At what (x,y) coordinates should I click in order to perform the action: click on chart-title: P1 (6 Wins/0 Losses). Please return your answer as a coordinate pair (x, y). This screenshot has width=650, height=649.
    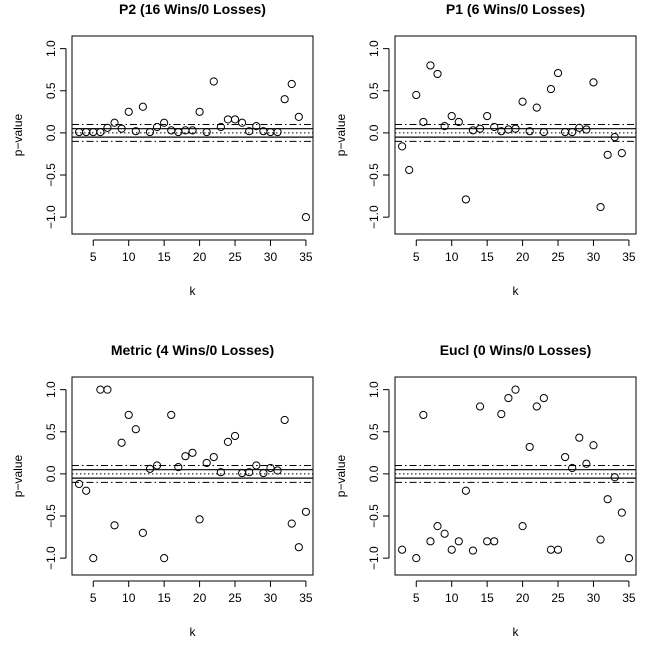
    Looking at the image, I should click on (515, 9).